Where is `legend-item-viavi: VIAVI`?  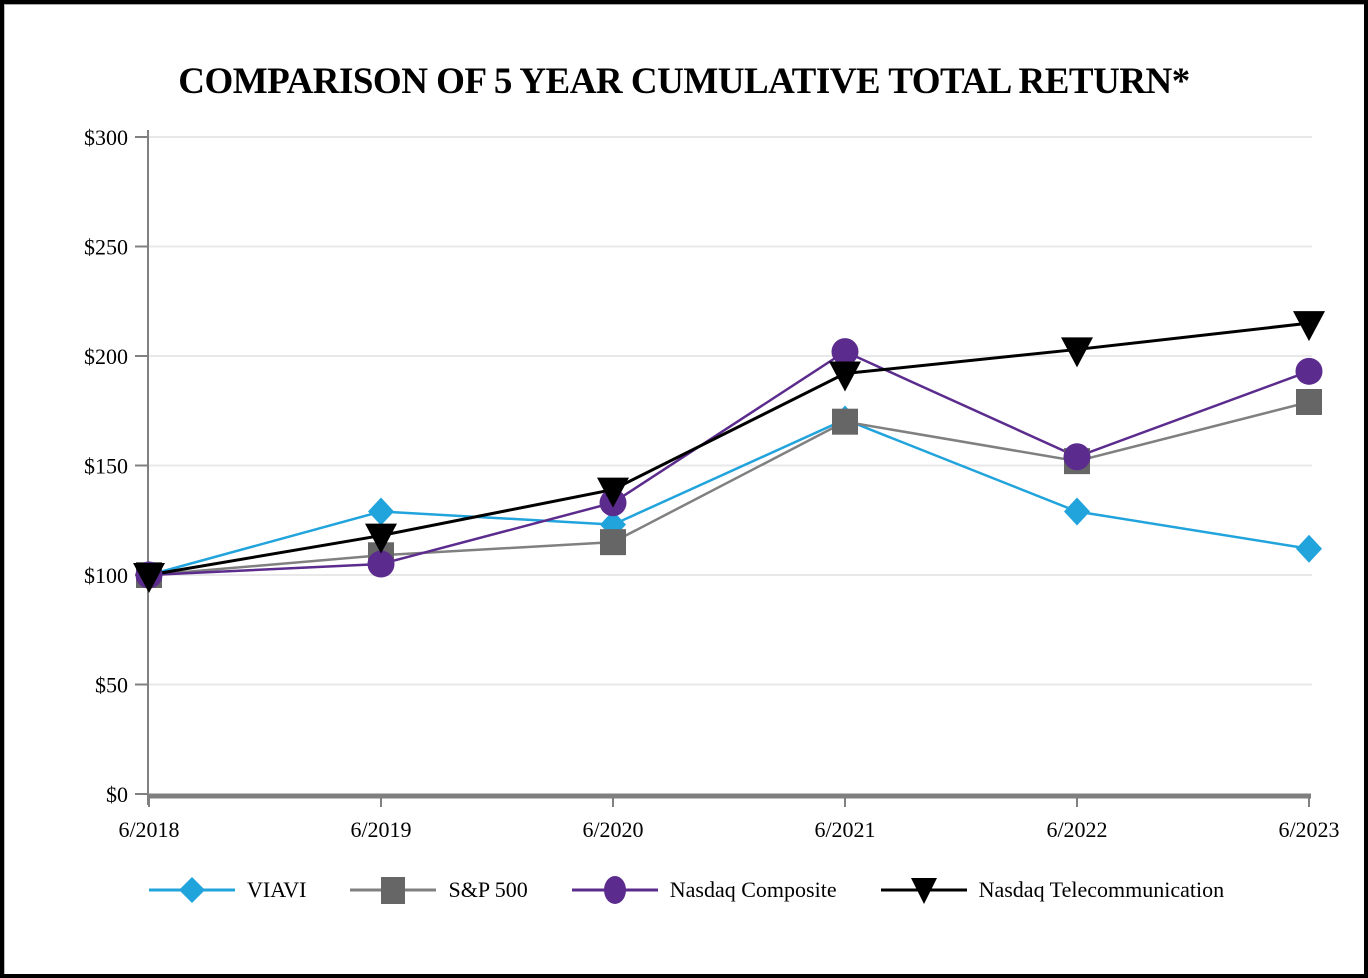 legend-item-viavi: VIAVI is located at coordinates (227, 890).